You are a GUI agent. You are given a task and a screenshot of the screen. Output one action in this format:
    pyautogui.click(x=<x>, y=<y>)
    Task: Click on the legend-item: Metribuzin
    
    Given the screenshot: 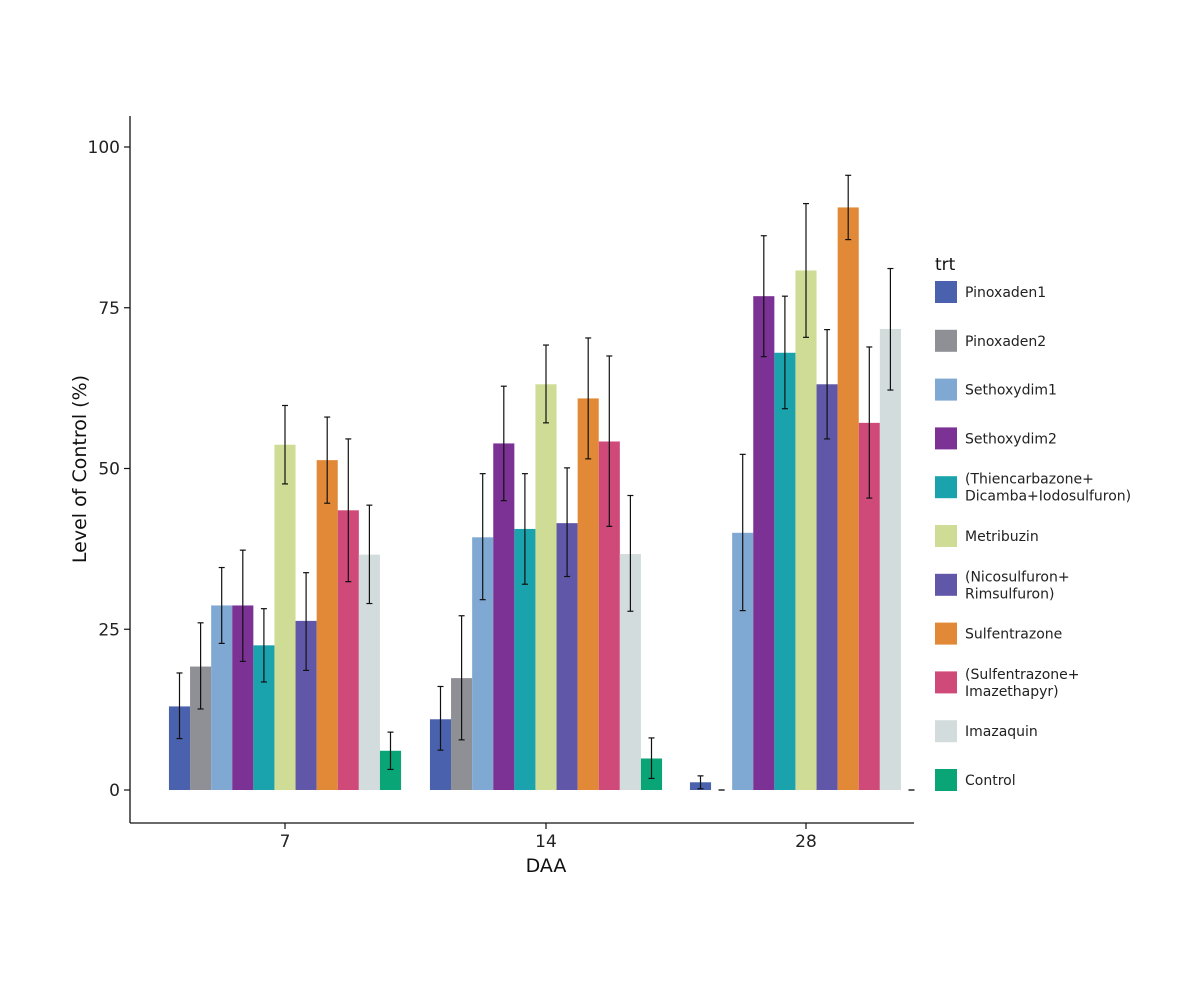 What is the action you would take?
    pyautogui.click(x=987, y=536)
    